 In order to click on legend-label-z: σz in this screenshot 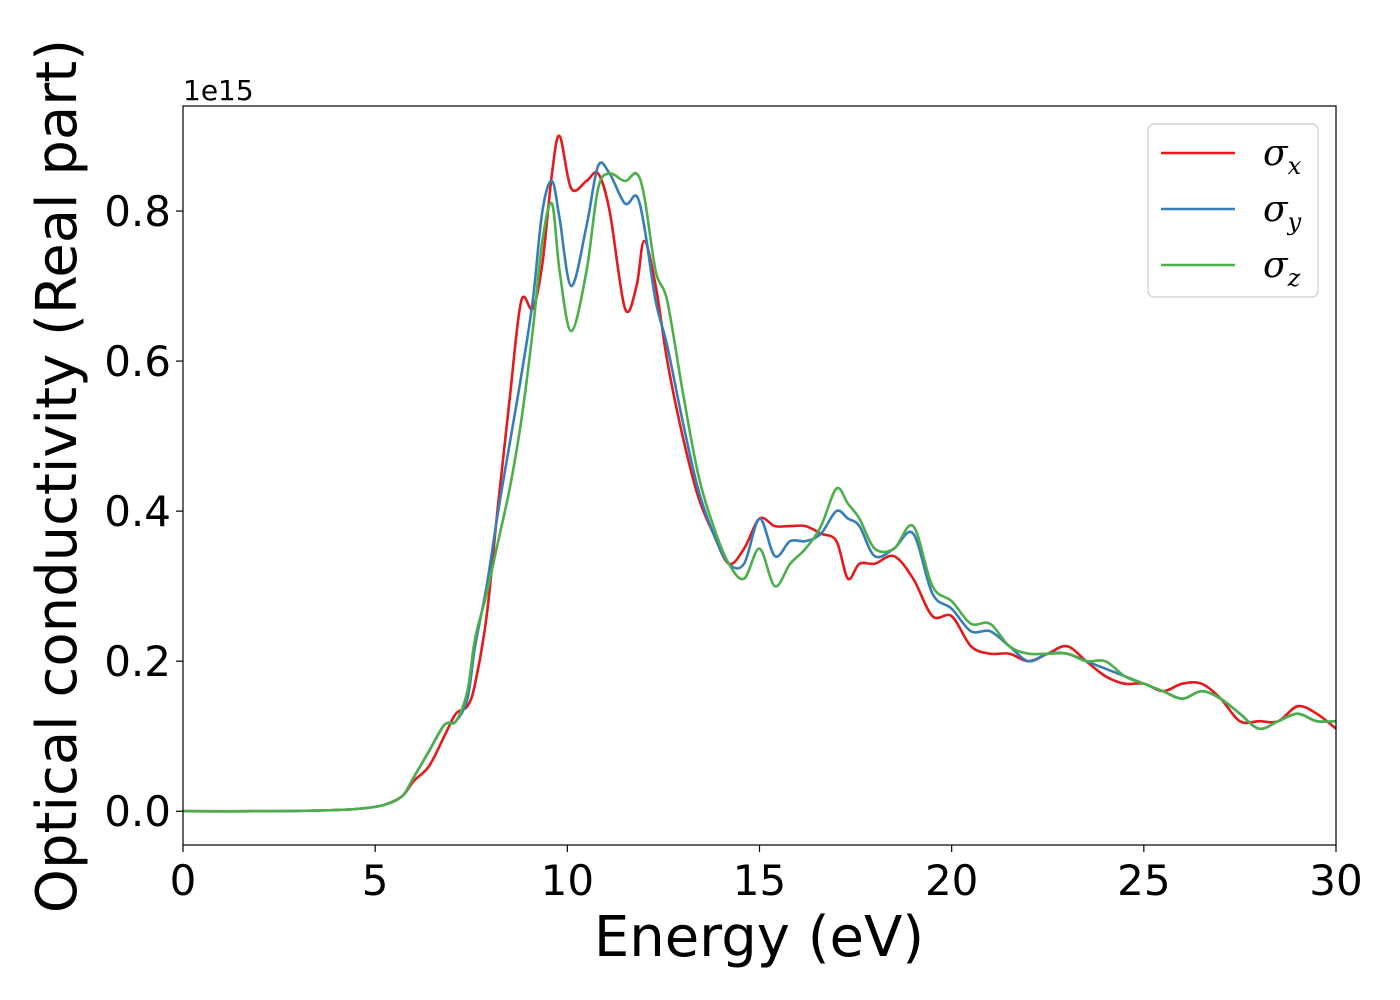, I will do `click(1282, 268)`.